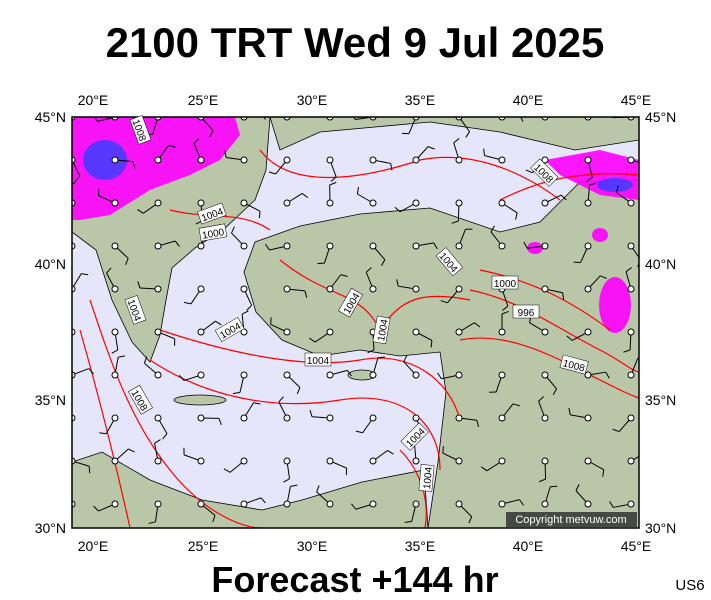  What do you see at coordinates (660, 117) in the screenshot?
I see `lat-label-right: 45°N` at bounding box center [660, 117].